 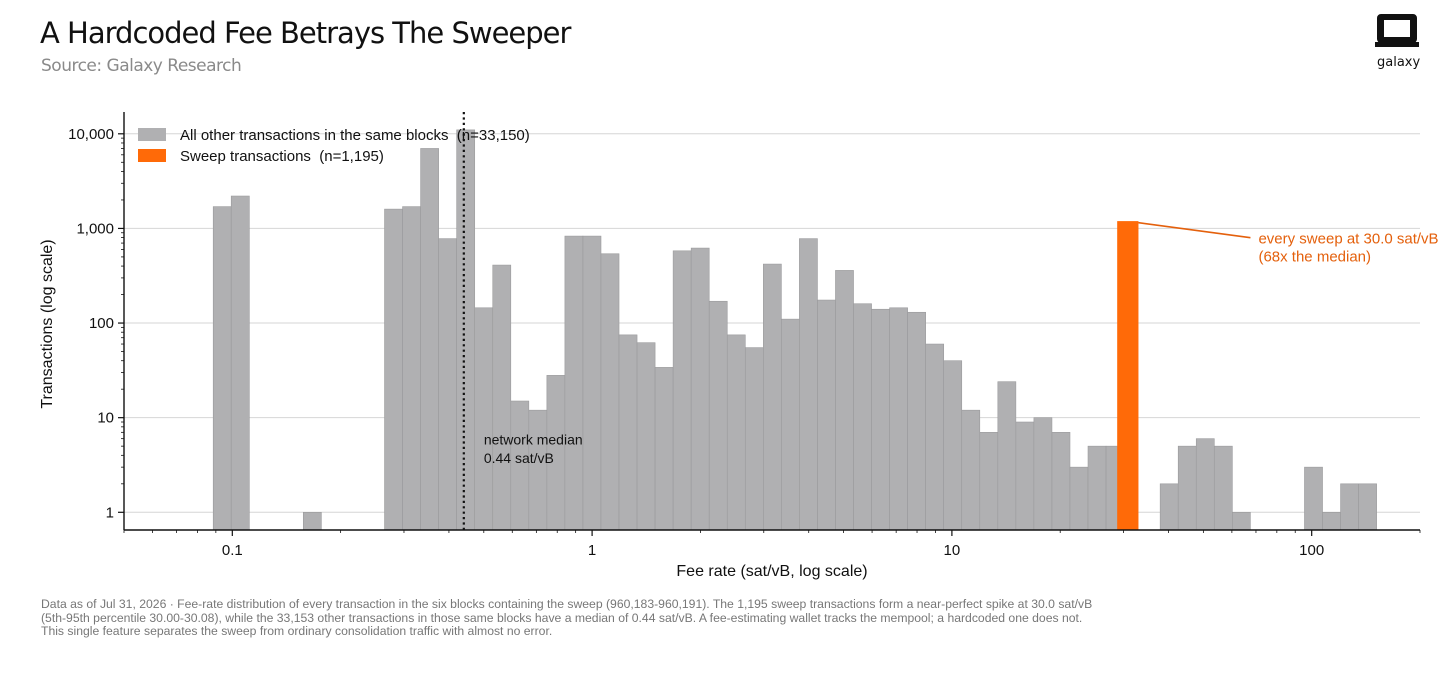 I want to click on galaxy-logo-icon, so click(x=1397, y=30).